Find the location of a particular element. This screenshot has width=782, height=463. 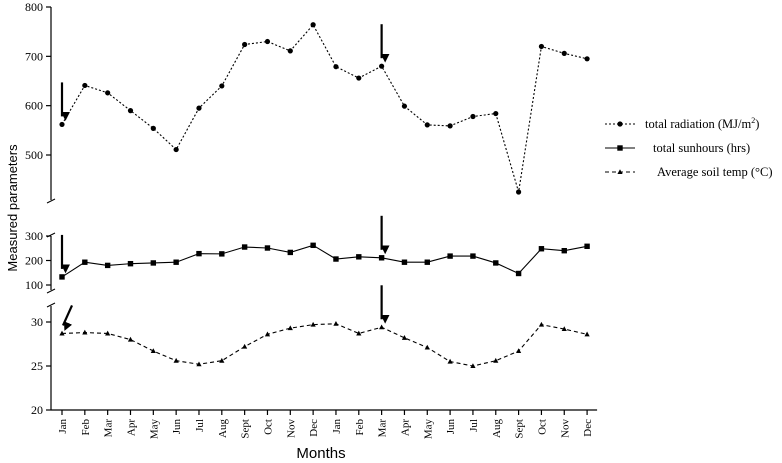

x-tick-label: Aug is located at coordinates (497, 428).